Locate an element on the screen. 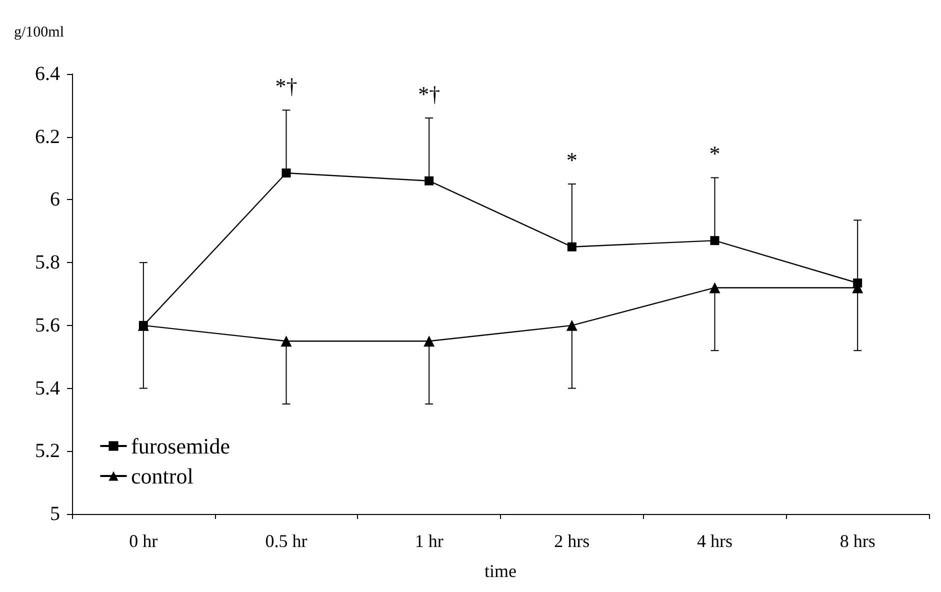 The width and height of the screenshot is (941, 592). legend-label: control is located at coordinates (162, 476).